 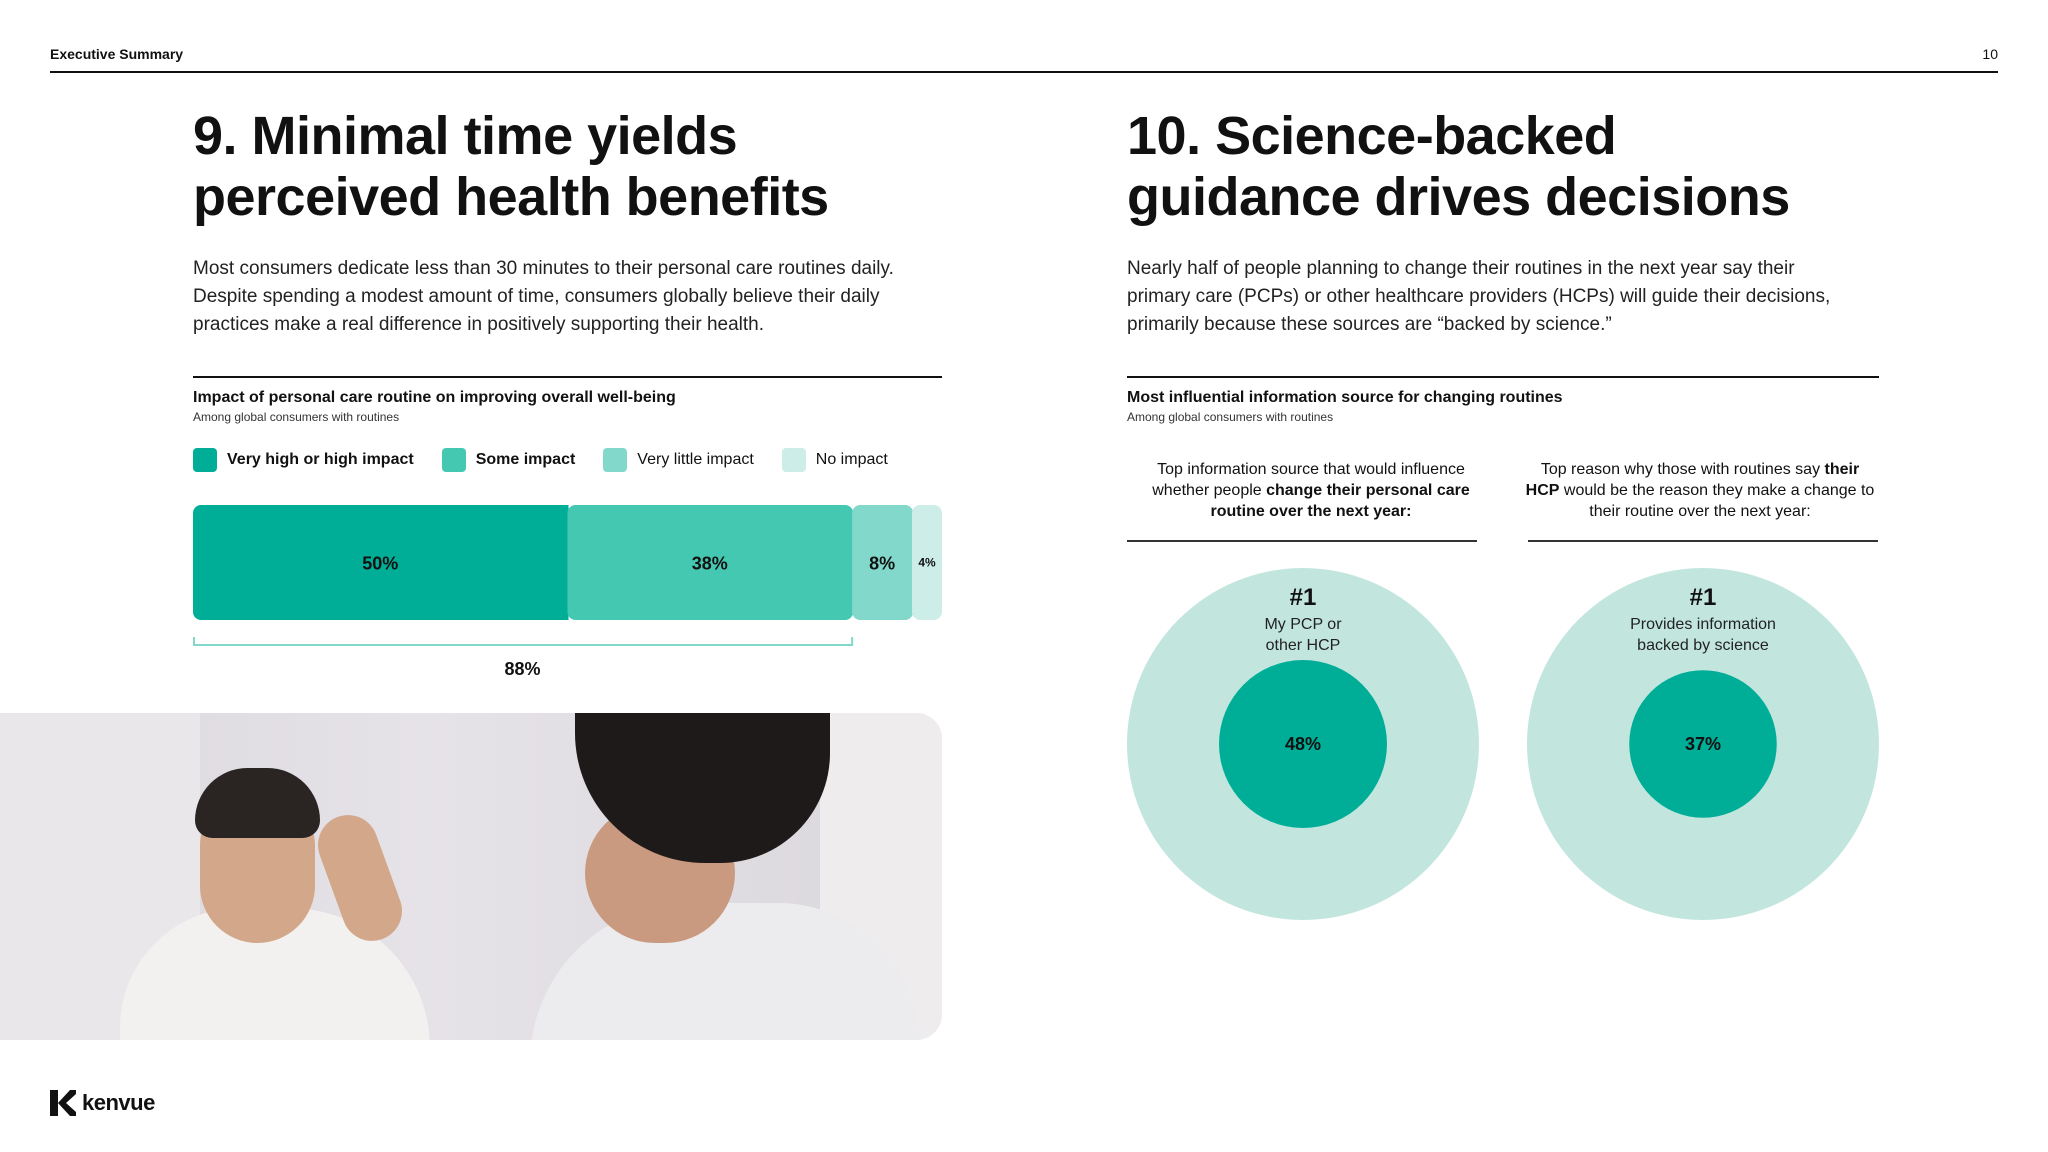 What do you see at coordinates (1703, 645) in the screenshot?
I see `circle-caption-line: backed by science` at bounding box center [1703, 645].